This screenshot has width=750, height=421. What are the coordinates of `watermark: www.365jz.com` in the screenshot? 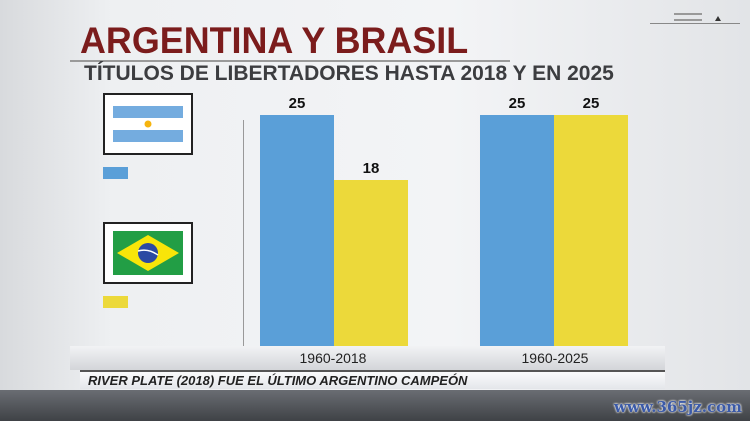 It's located at (678, 407).